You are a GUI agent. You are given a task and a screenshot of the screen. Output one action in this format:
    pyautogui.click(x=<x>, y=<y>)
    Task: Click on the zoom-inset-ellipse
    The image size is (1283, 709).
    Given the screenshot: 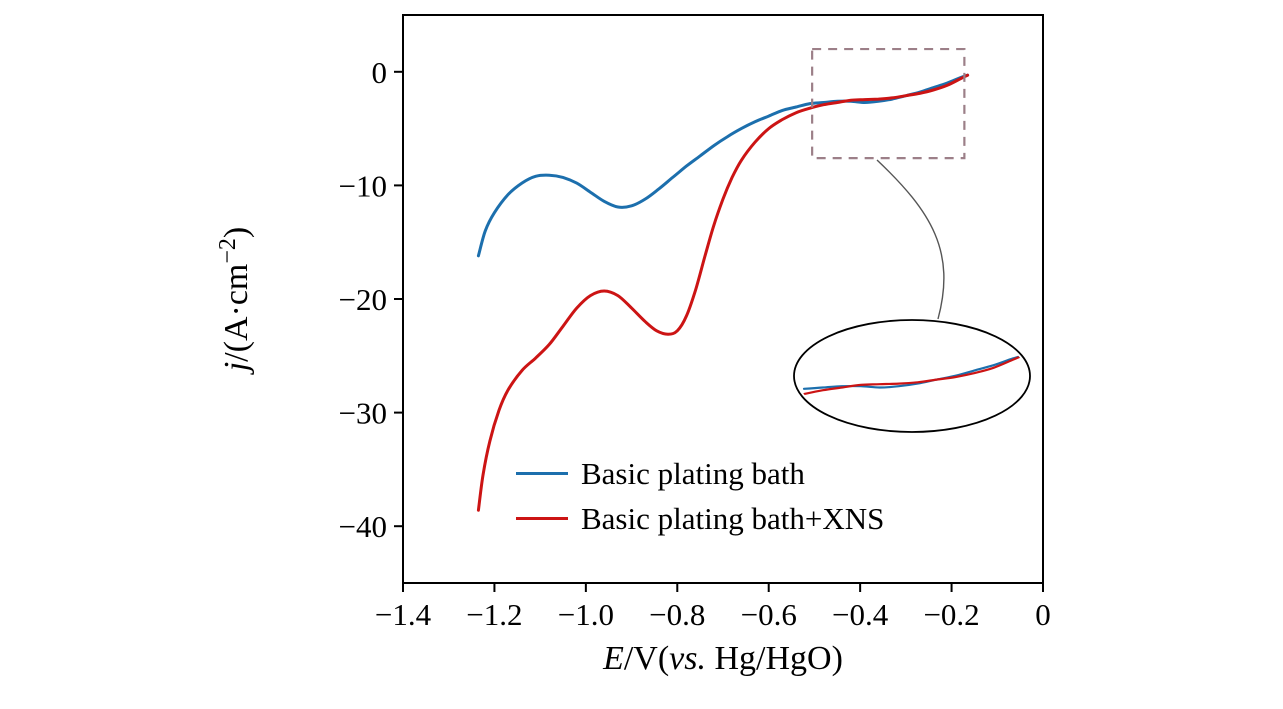 What is the action you would take?
    pyautogui.click(x=912, y=376)
    